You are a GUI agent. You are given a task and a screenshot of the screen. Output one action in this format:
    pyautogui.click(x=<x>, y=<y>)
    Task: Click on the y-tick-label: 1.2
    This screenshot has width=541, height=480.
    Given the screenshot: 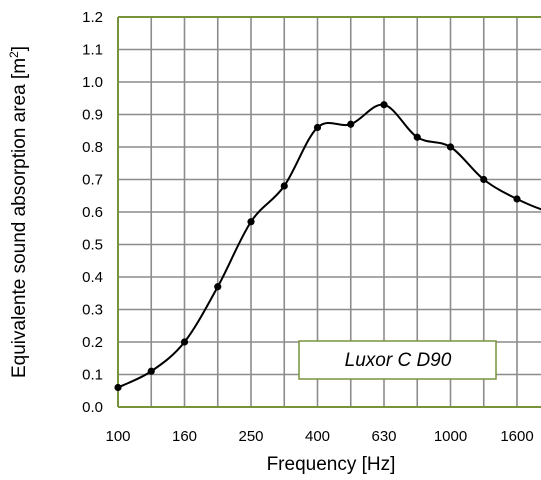 What is the action you would take?
    pyautogui.click(x=92, y=17)
    